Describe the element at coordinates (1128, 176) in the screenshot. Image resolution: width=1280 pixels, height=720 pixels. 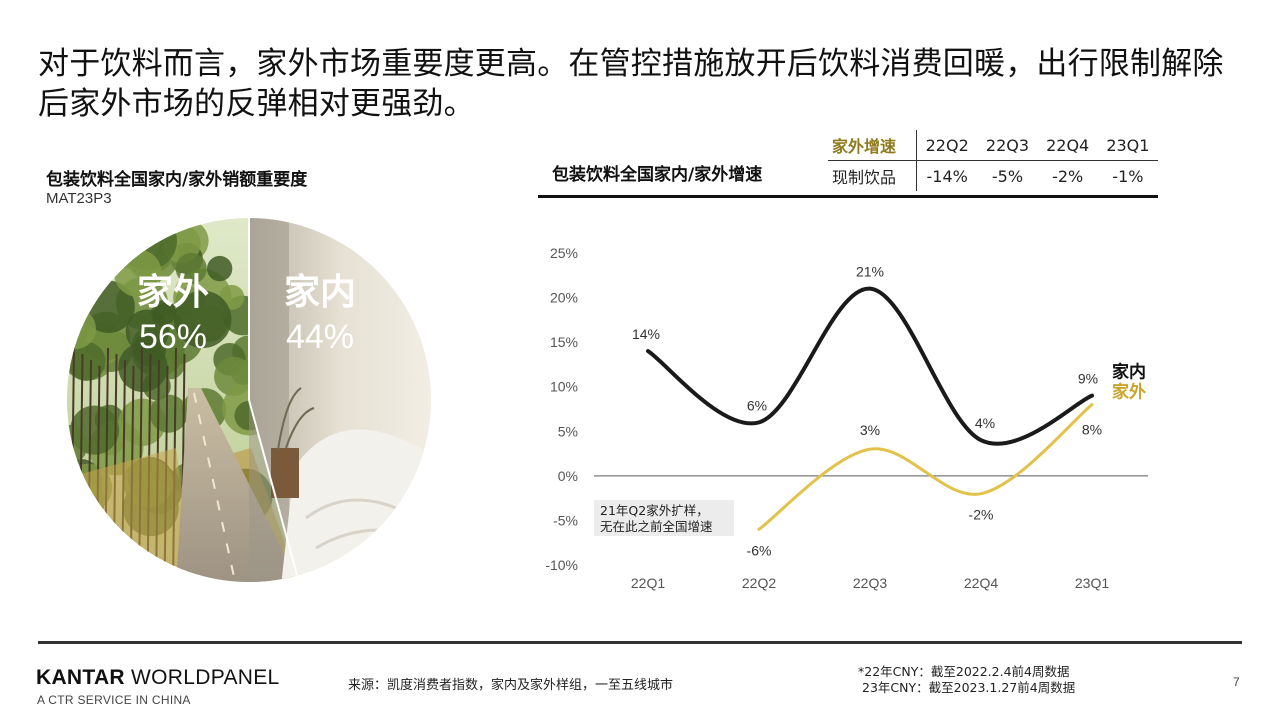
I see `growth-table-cell: -1%` at that location.